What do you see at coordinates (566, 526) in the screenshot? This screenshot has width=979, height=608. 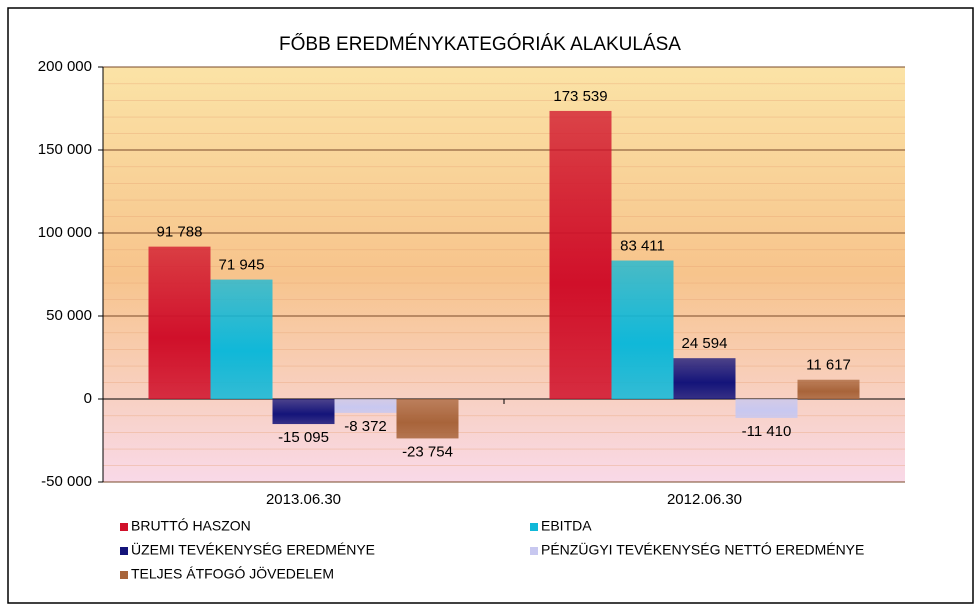 I see `legend-label: EBITDA` at bounding box center [566, 526].